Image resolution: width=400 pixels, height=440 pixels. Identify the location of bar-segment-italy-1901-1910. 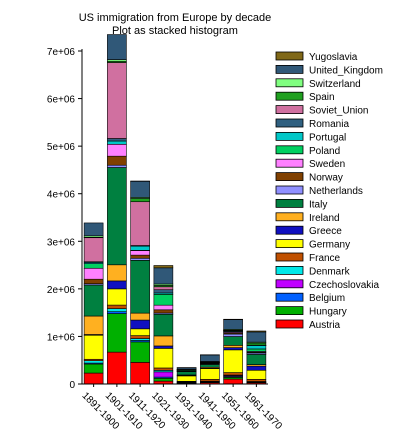
(117, 216).